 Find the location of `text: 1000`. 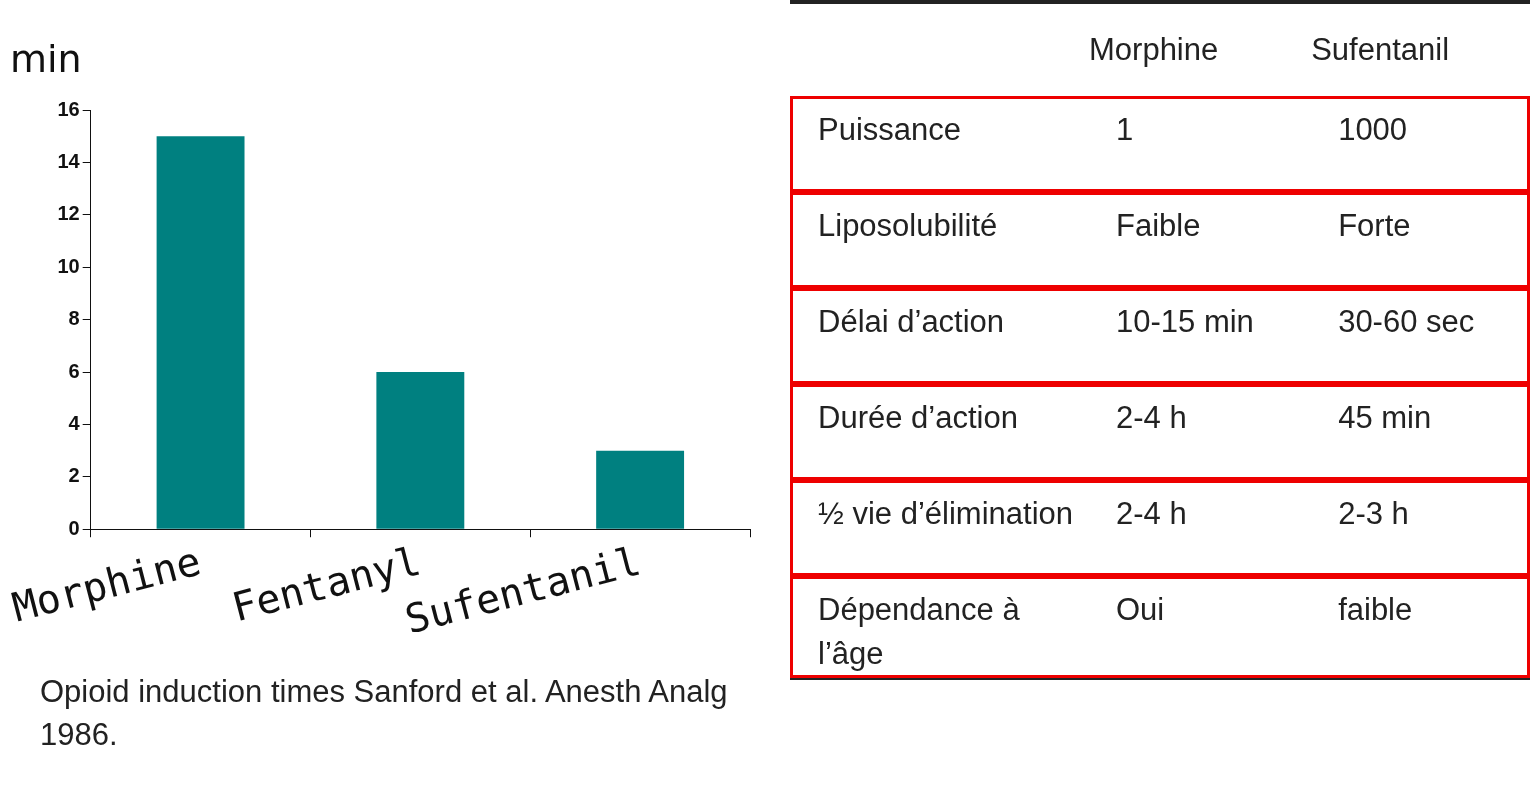

text: 1000 is located at coordinates (1373, 129).